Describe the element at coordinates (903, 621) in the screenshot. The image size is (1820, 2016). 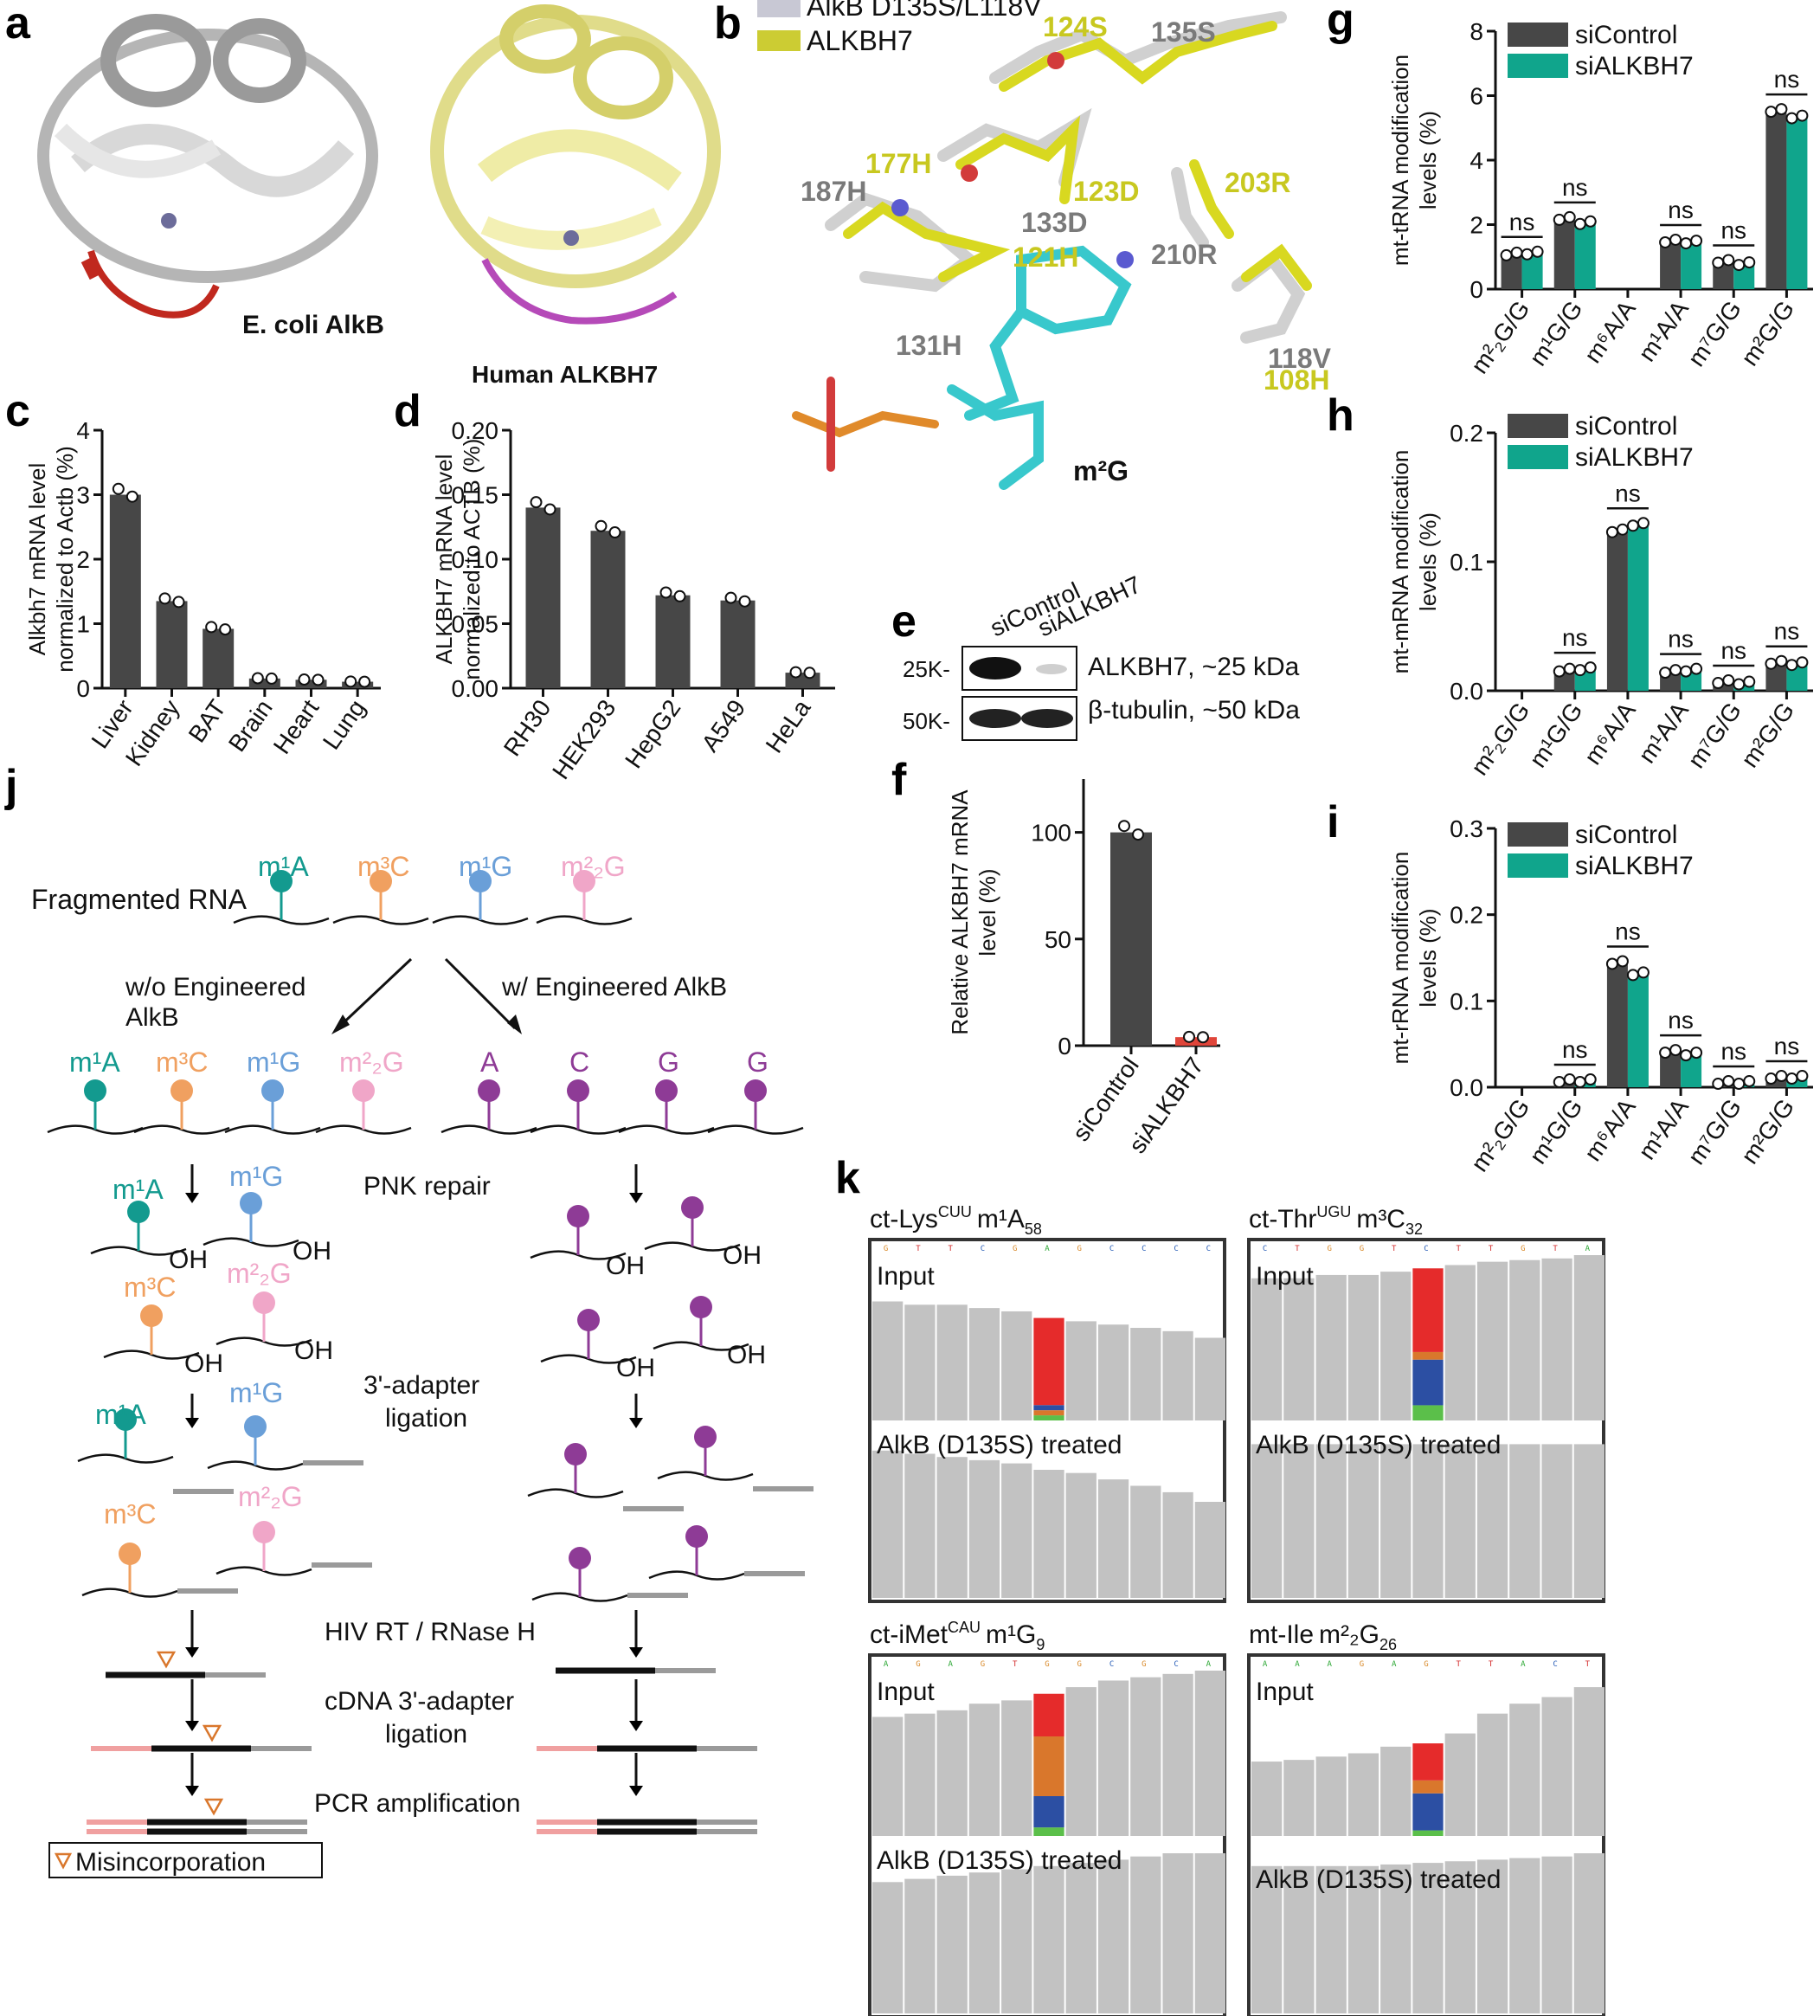
I see `panel-label-e: e` at that location.